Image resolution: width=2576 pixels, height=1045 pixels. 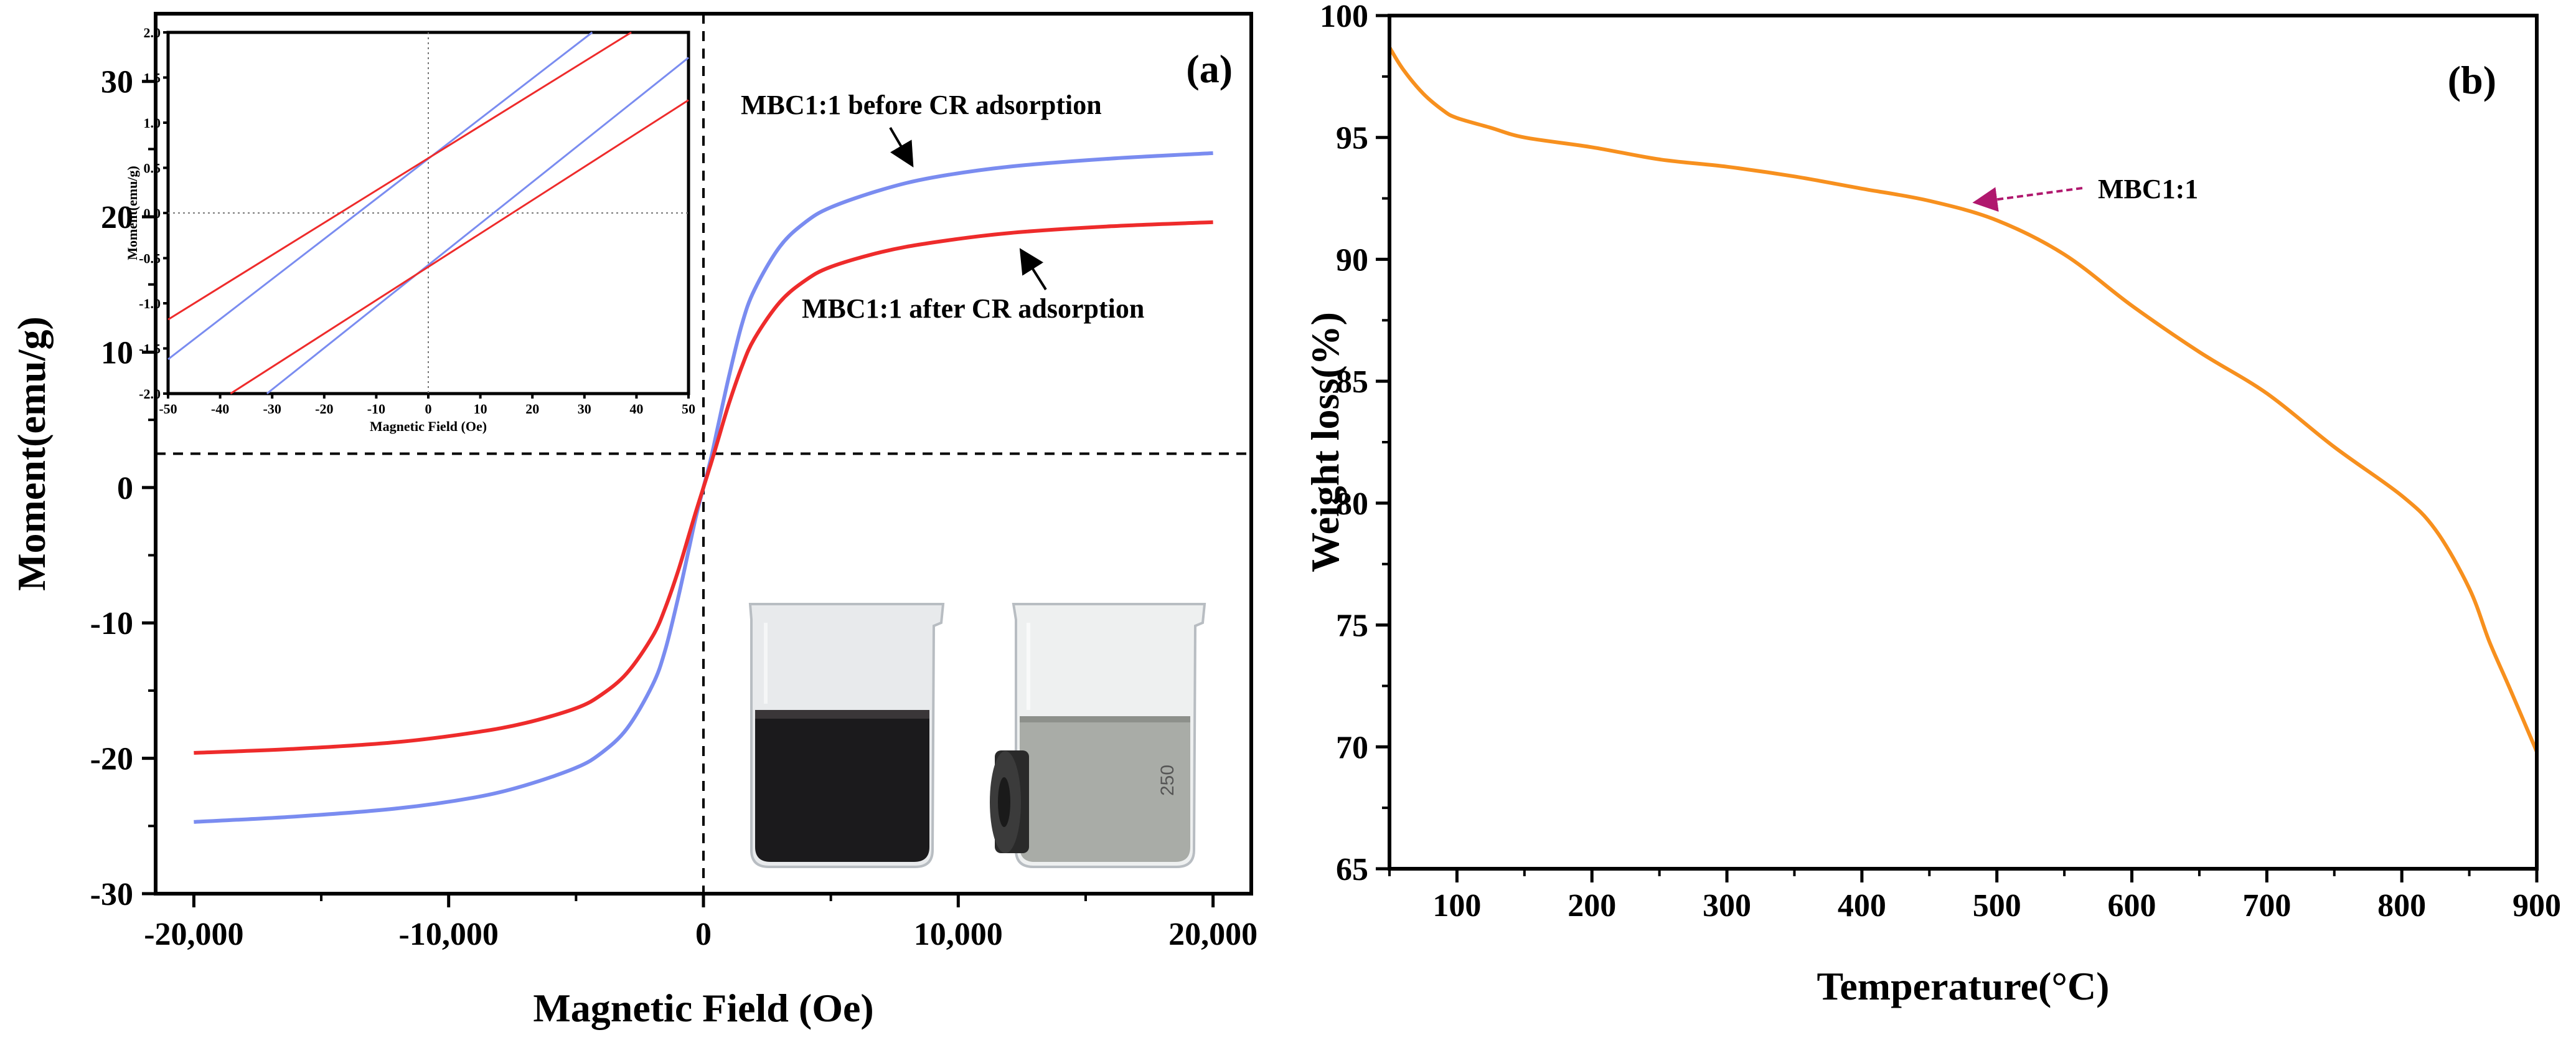 I want to click on annotation-arrow-before, so click(x=901, y=147).